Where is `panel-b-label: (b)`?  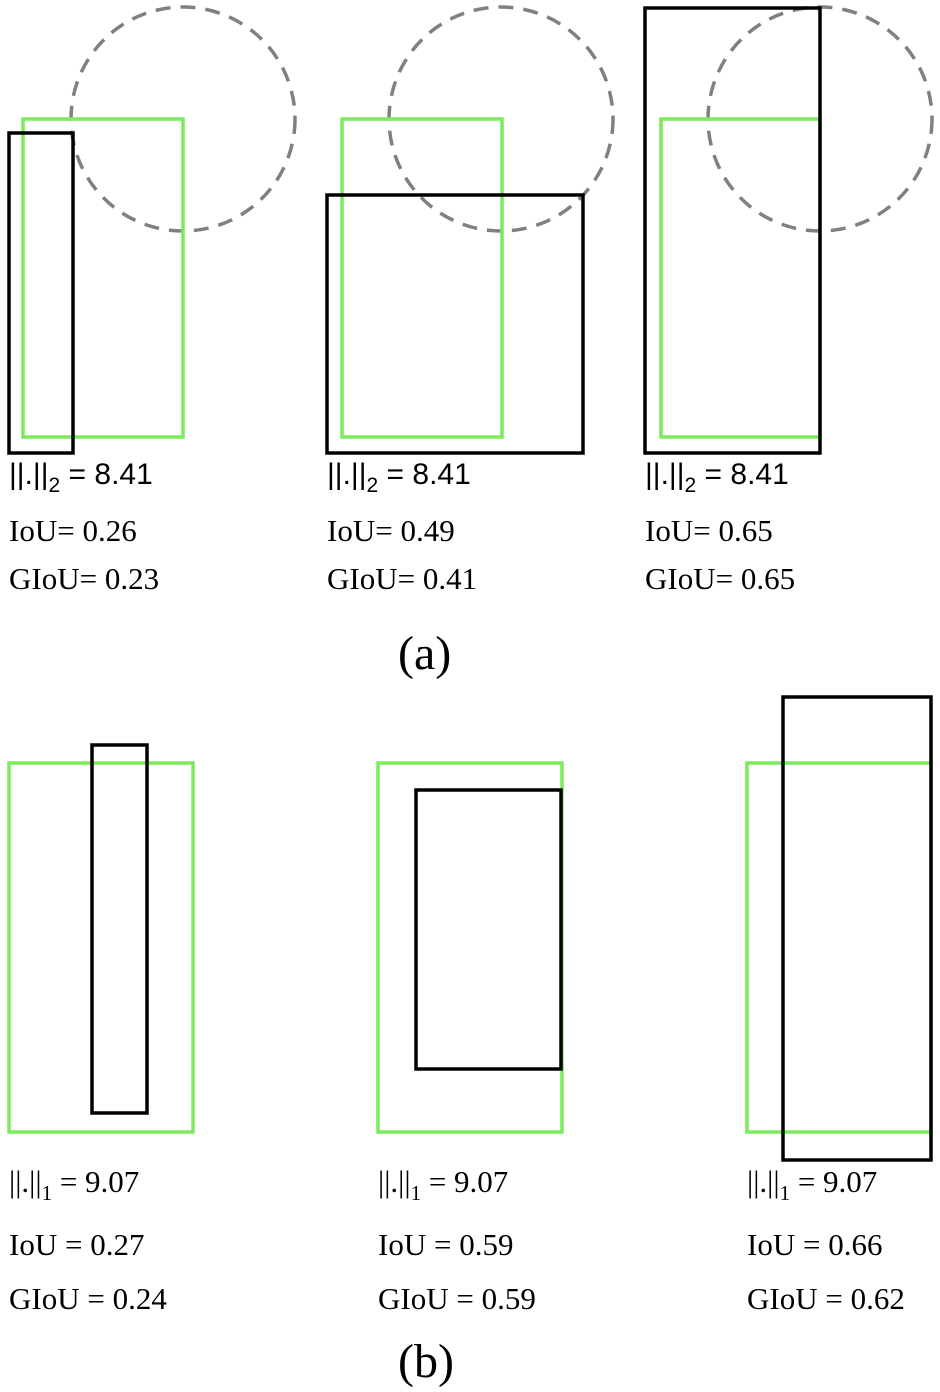 panel-b-label: (b) is located at coordinates (426, 1361).